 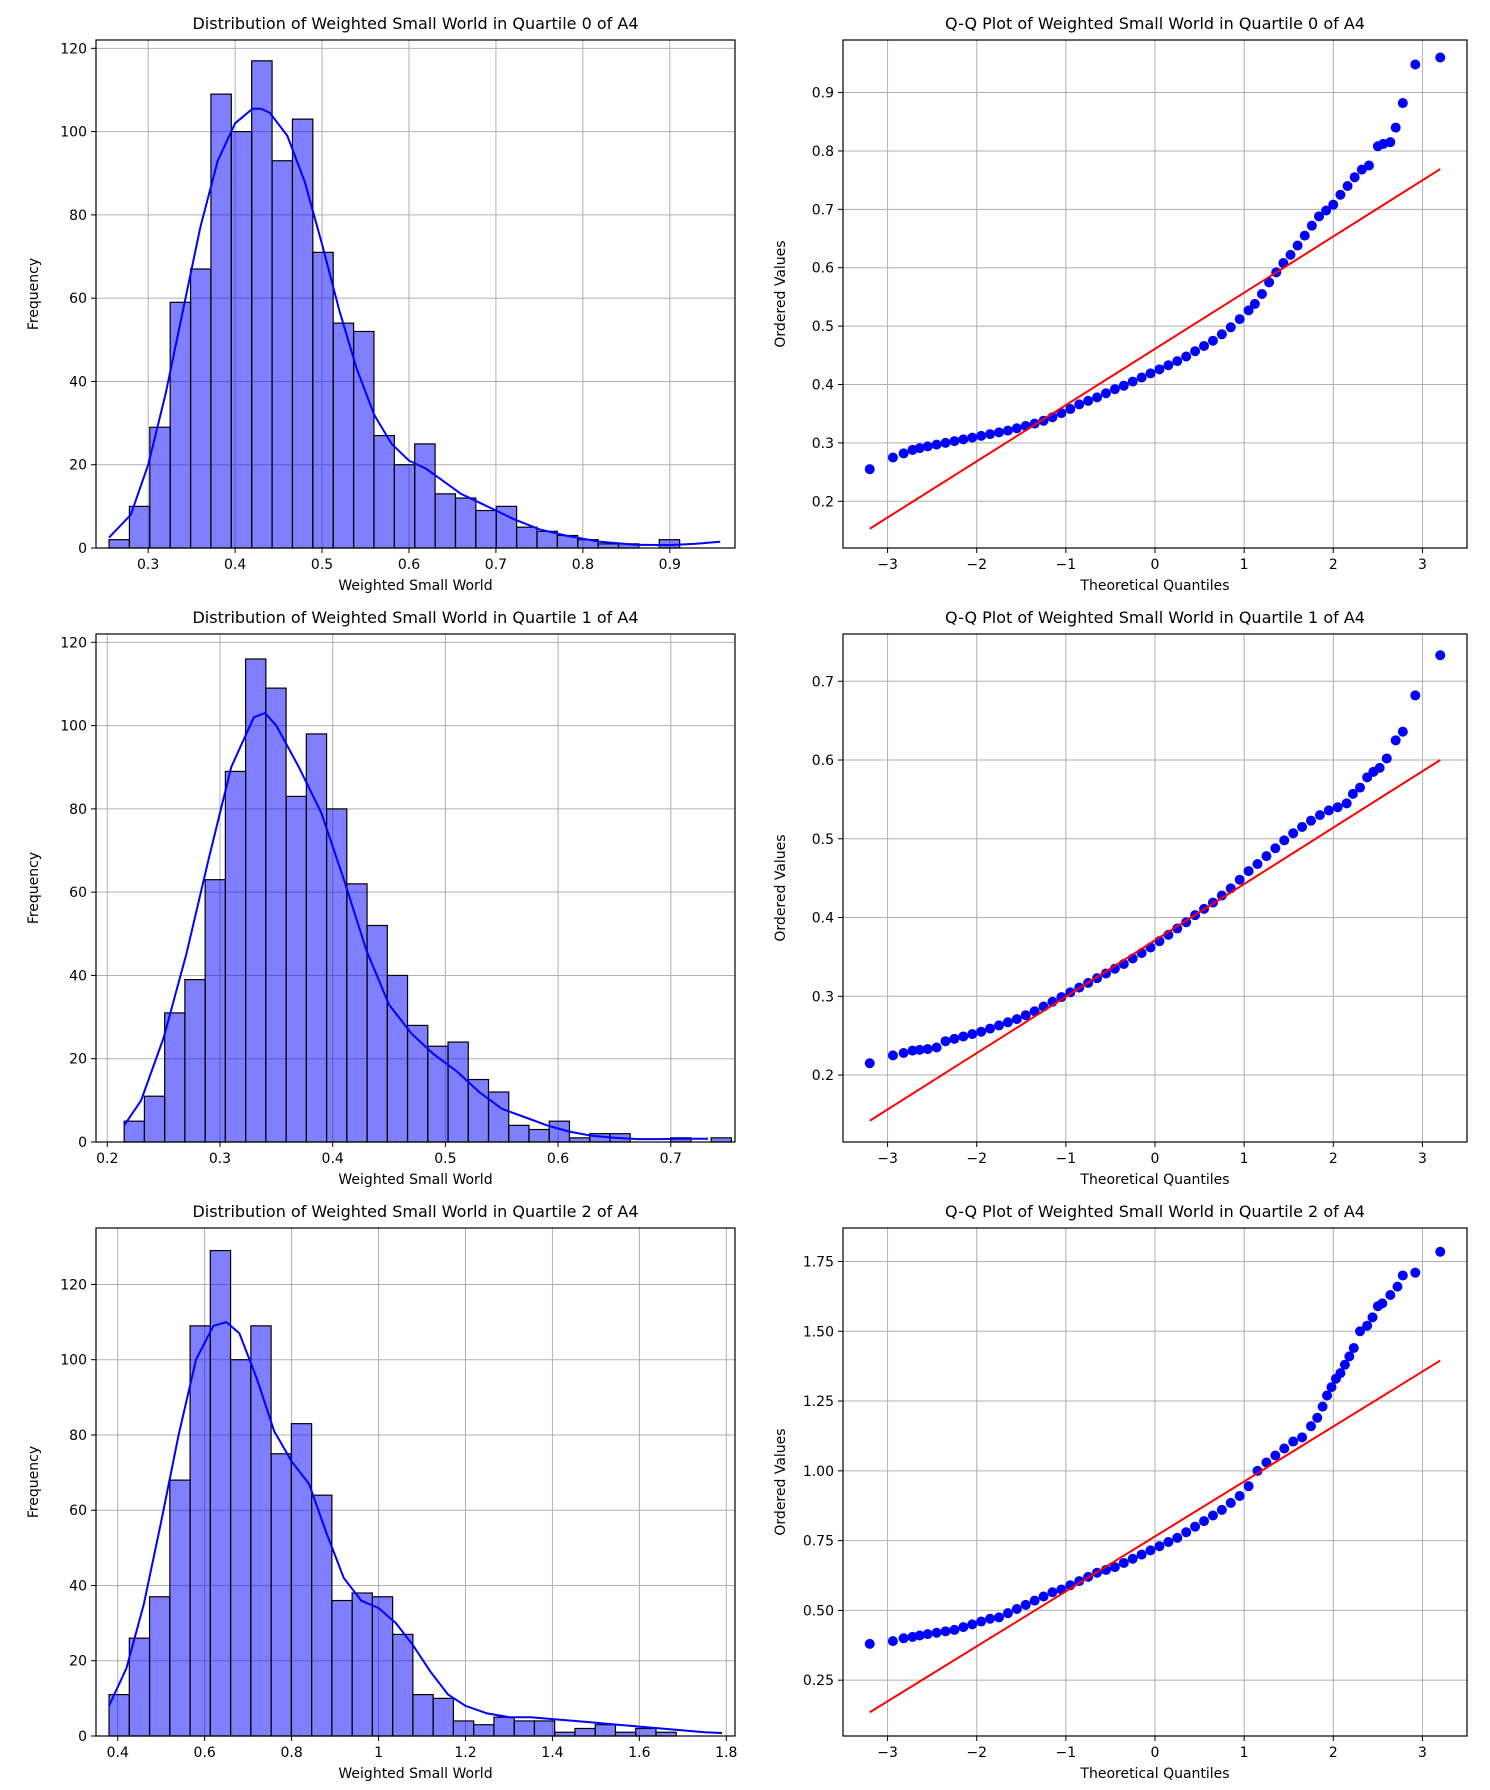 I want to click on ticks: 0.4 0.6 0.8 1 1.2 1.4 1.6 1.8 0 20 40 60 80 100 120, so click(x=398, y=1519).